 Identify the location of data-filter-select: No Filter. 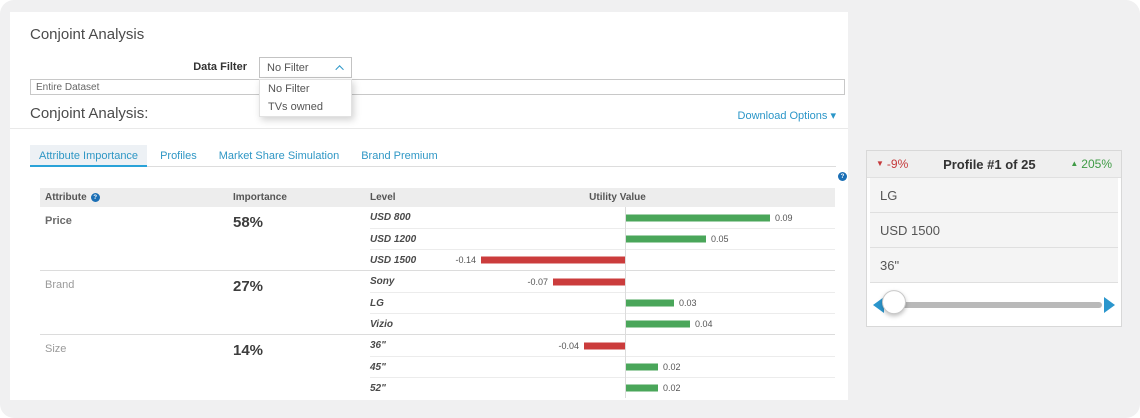
(305, 67).